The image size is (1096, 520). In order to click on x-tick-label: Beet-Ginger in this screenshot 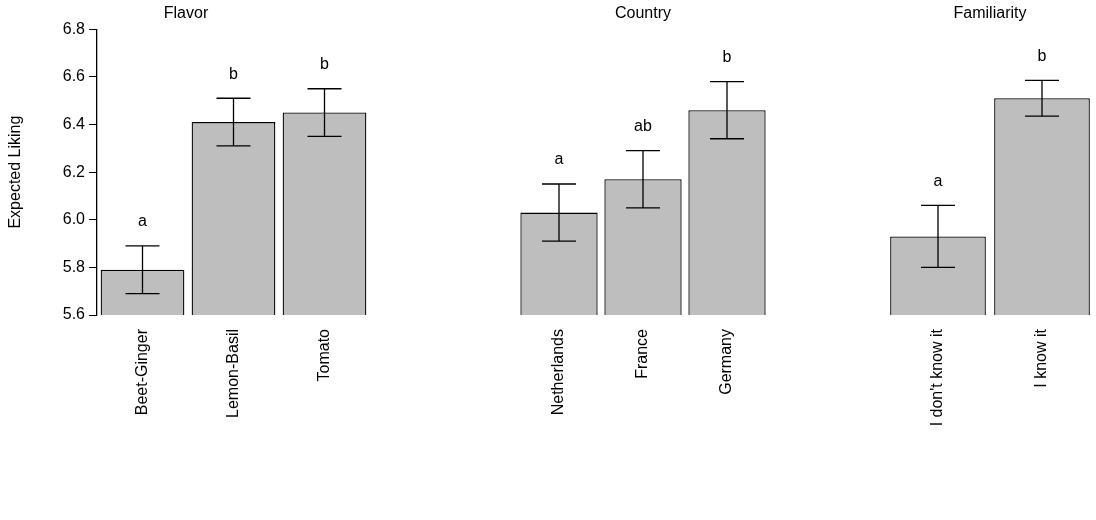, I will do `click(141, 372)`.